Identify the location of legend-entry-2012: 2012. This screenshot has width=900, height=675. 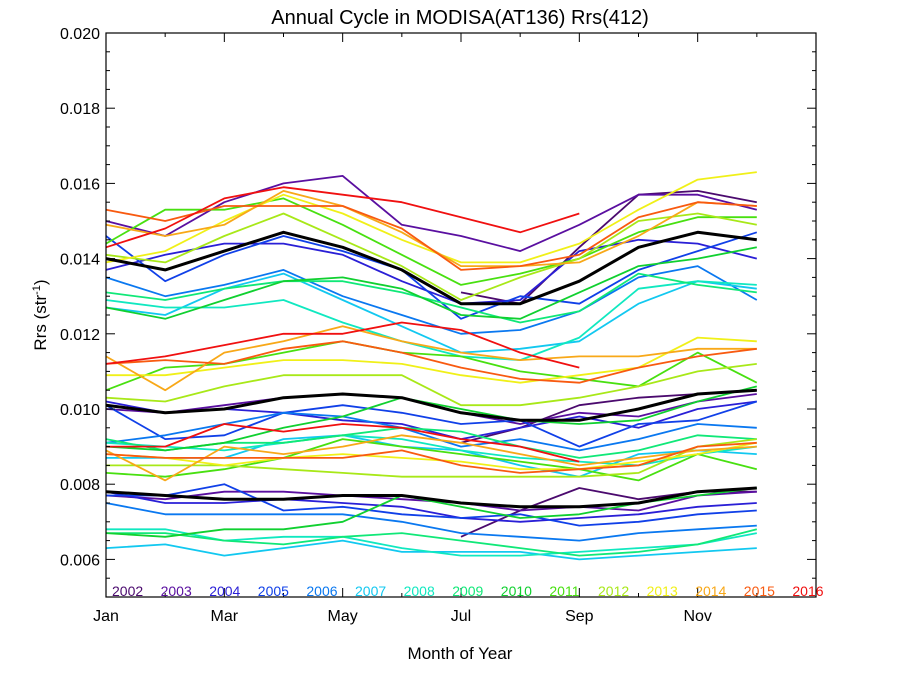
(613, 591).